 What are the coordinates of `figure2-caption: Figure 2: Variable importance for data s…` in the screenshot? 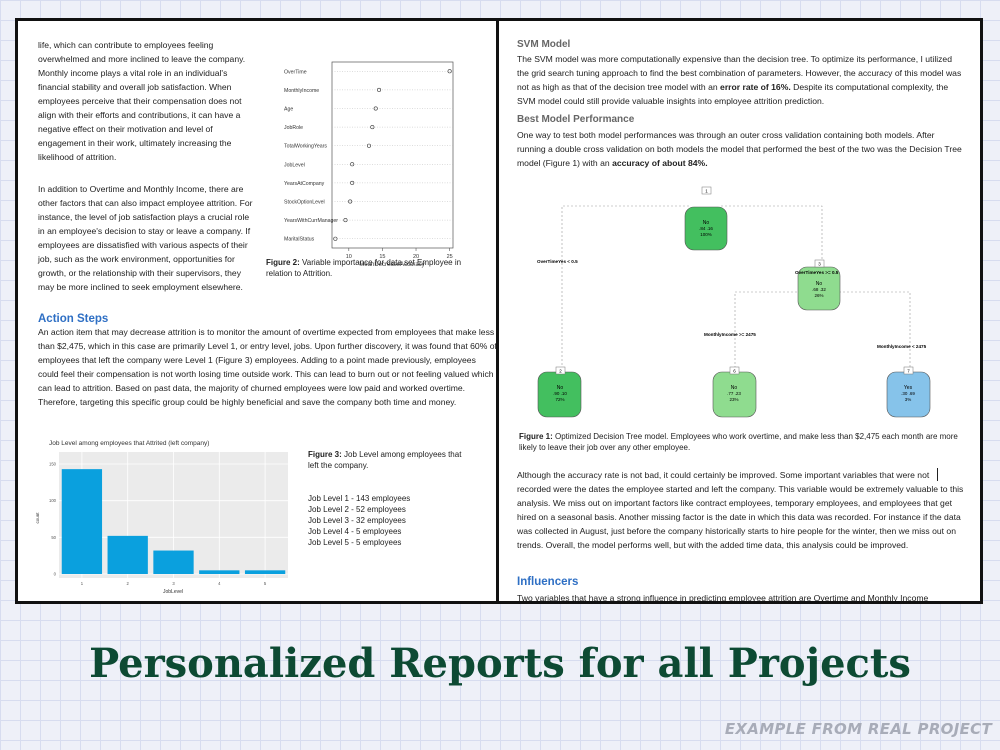 It's located at (364, 268).